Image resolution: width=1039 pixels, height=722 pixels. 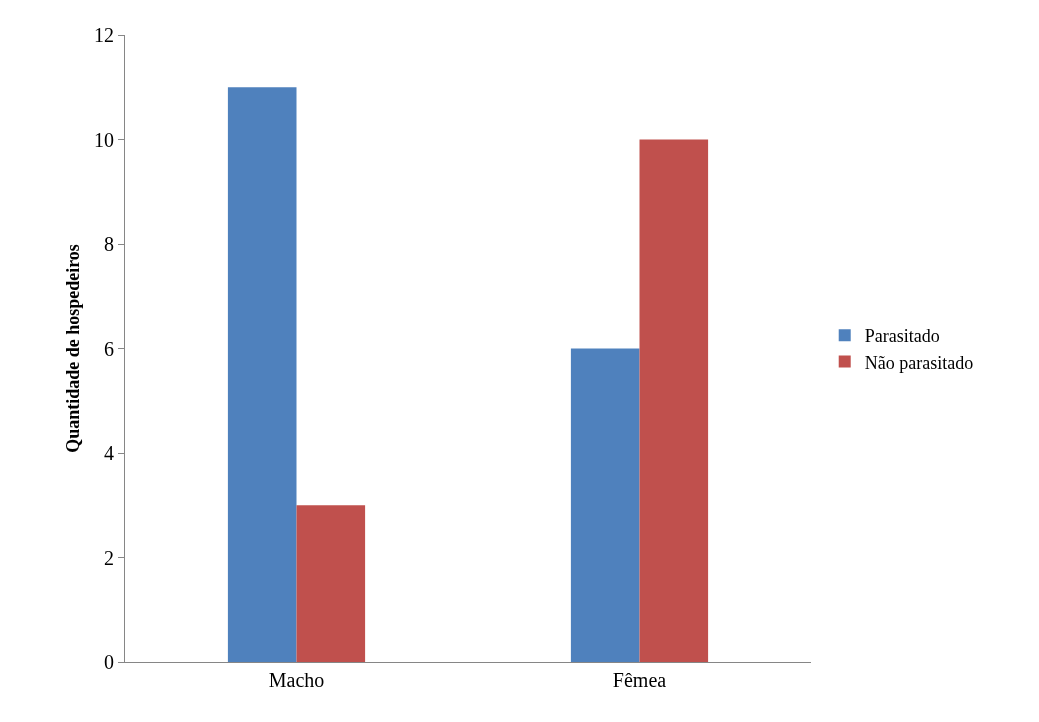 What do you see at coordinates (639, 680) in the screenshot?
I see `x-tick-label: Fêmea` at bounding box center [639, 680].